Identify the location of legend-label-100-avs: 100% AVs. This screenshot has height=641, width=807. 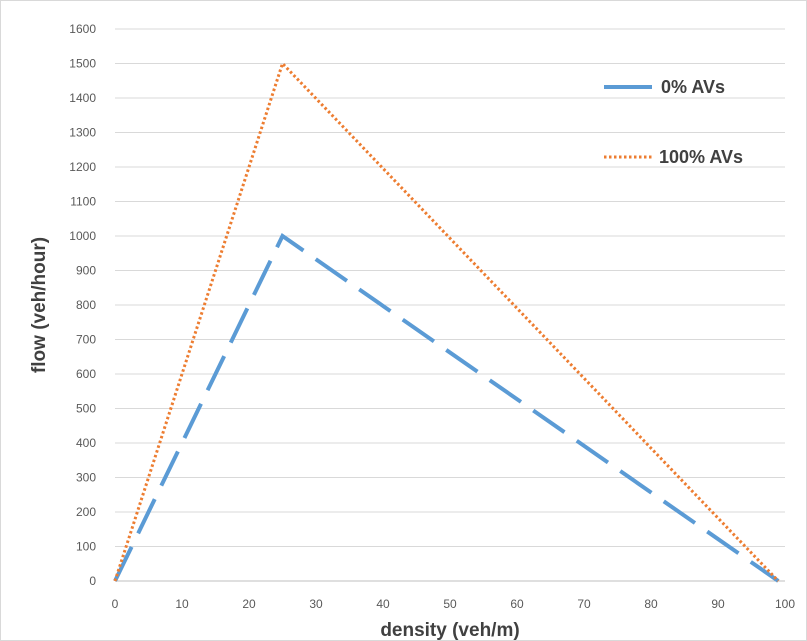
(701, 157).